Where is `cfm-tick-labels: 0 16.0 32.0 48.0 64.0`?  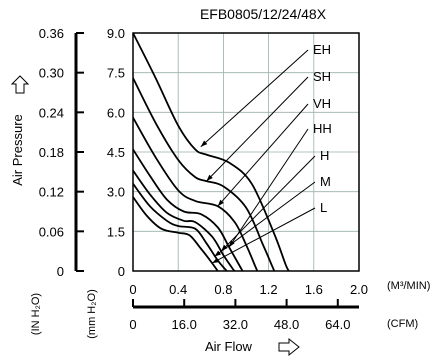
cfm-tick-labels: 0 16.0 32.0 48.0 64.0 is located at coordinates (239, 315).